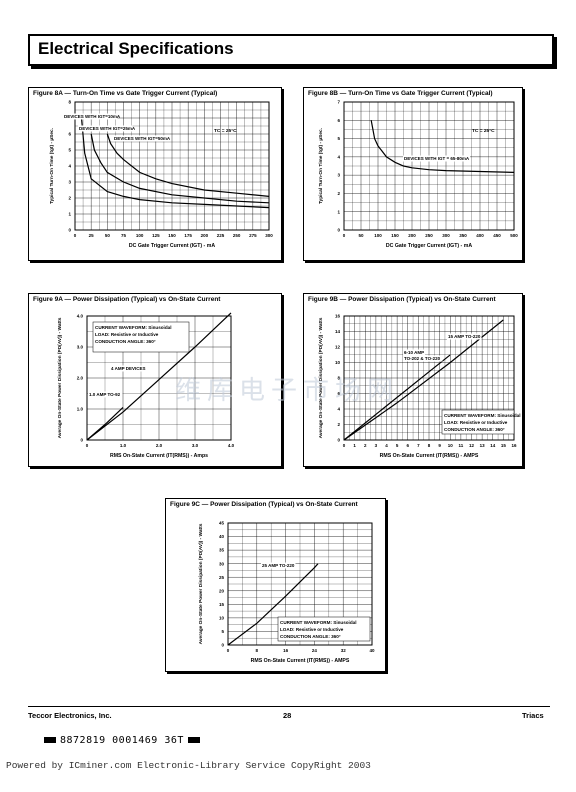 This screenshot has height=792, width=576. What do you see at coordinates (338, 378) in the screenshot?
I see `y-tick-label: 8` at bounding box center [338, 378].